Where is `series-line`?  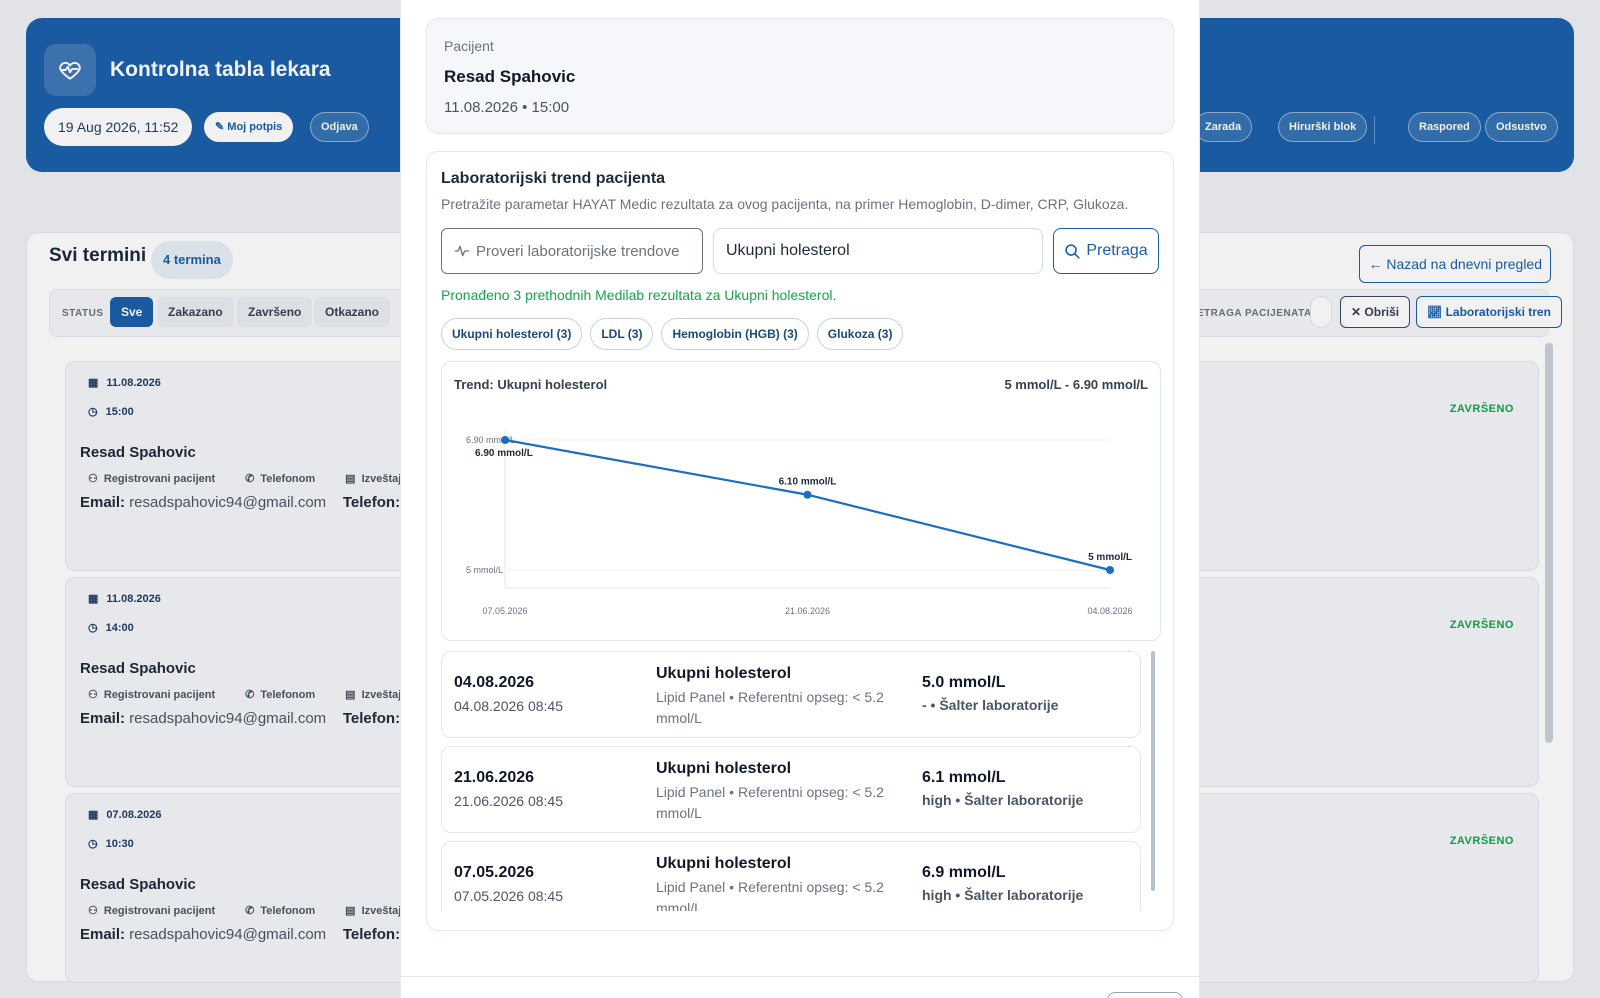
series-line is located at coordinates (807, 505).